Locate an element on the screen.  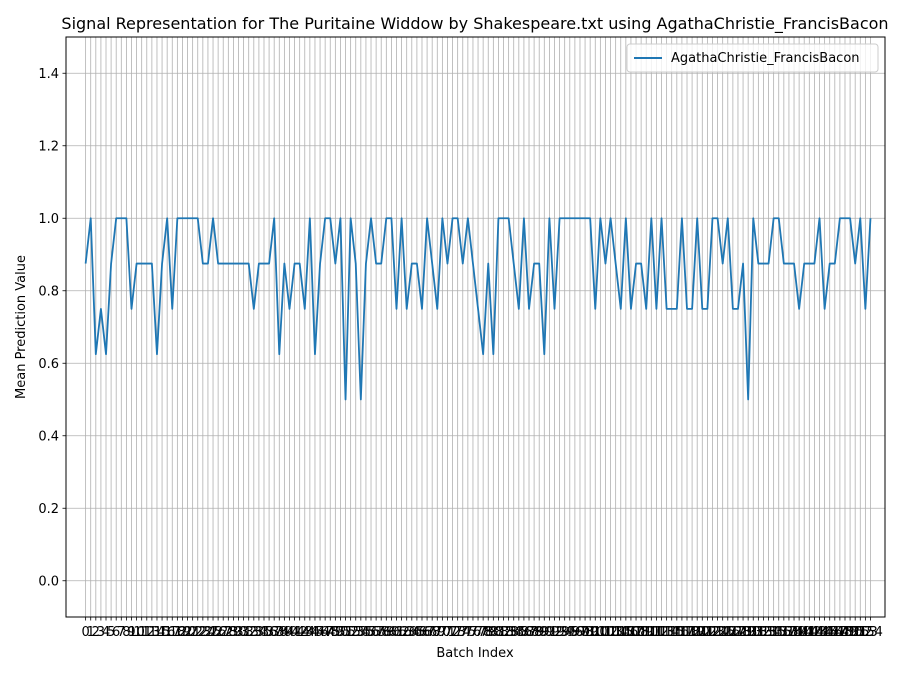
x-tick-label: 151 is located at coordinates (855, 632).